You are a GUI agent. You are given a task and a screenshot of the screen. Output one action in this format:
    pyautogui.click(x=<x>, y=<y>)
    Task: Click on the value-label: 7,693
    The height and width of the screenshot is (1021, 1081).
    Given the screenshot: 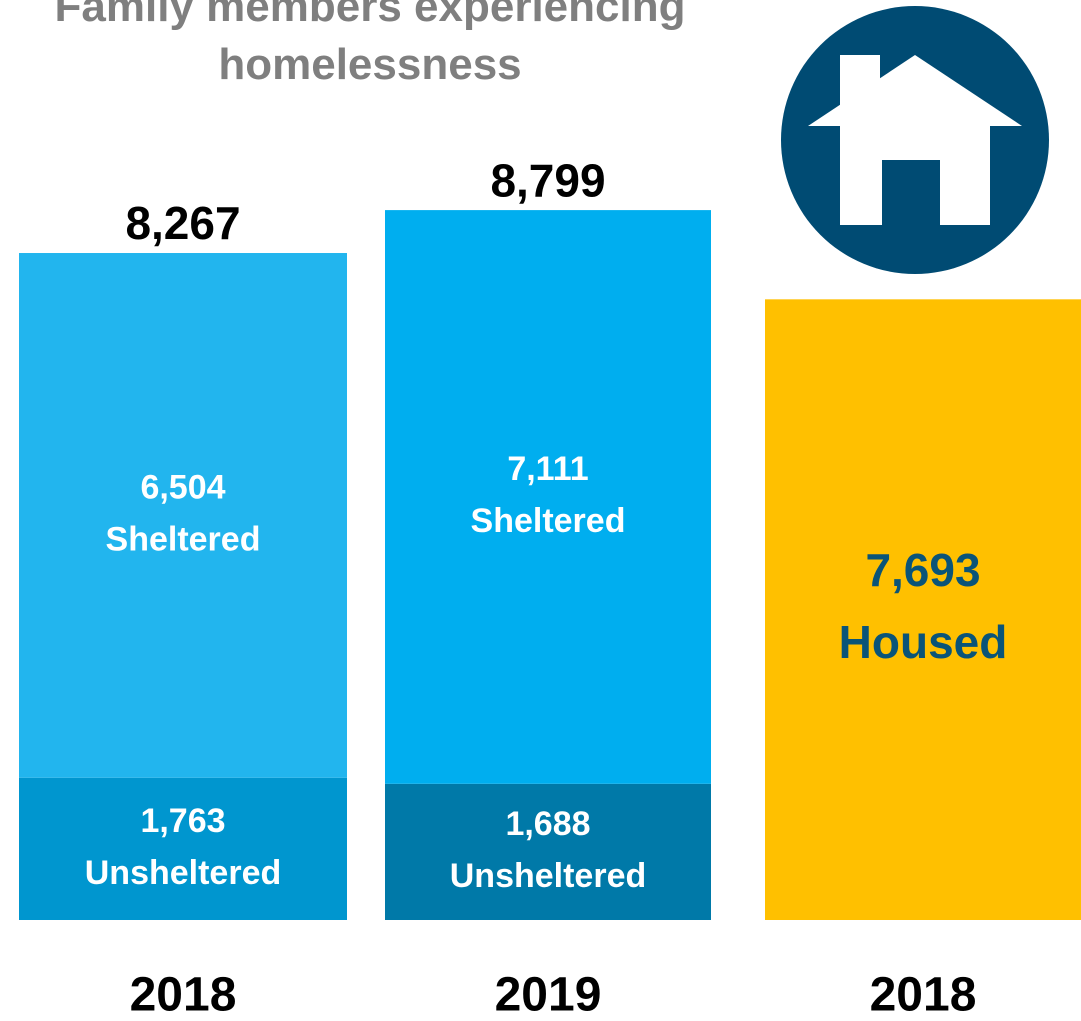 What is the action you would take?
    pyautogui.click(x=922, y=570)
    